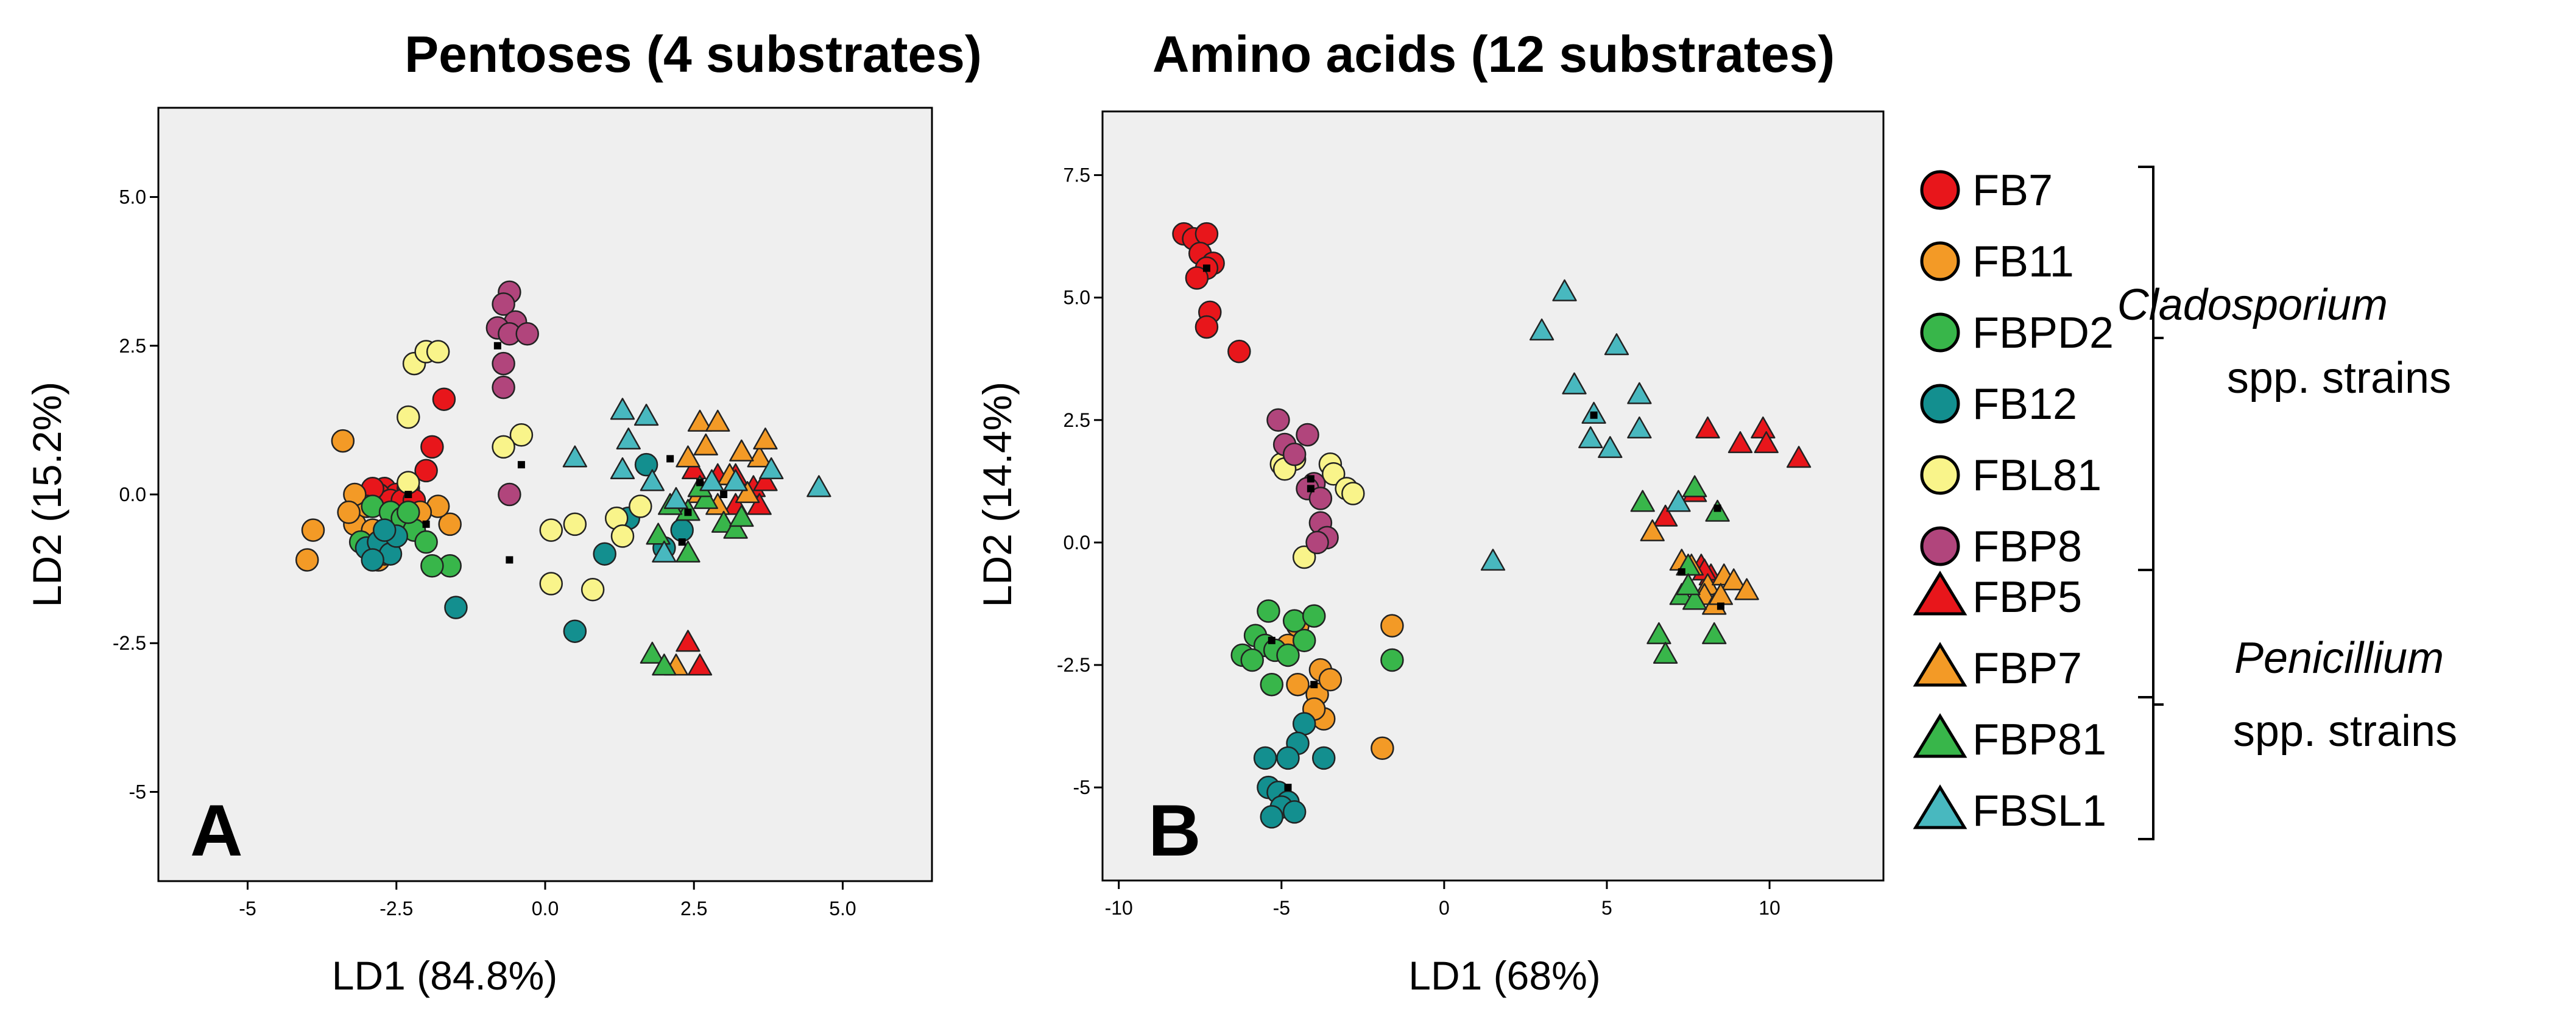  What do you see at coordinates (1174, 830) in the screenshot?
I see `panel-b-letter: B` at bounding box center [1174, 830].